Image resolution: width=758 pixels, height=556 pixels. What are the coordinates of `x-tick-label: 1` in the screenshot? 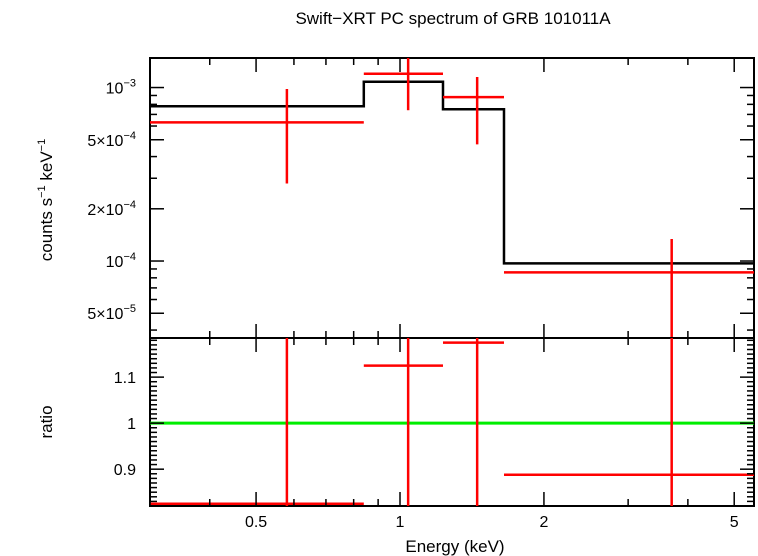 It's located at (400, 522).